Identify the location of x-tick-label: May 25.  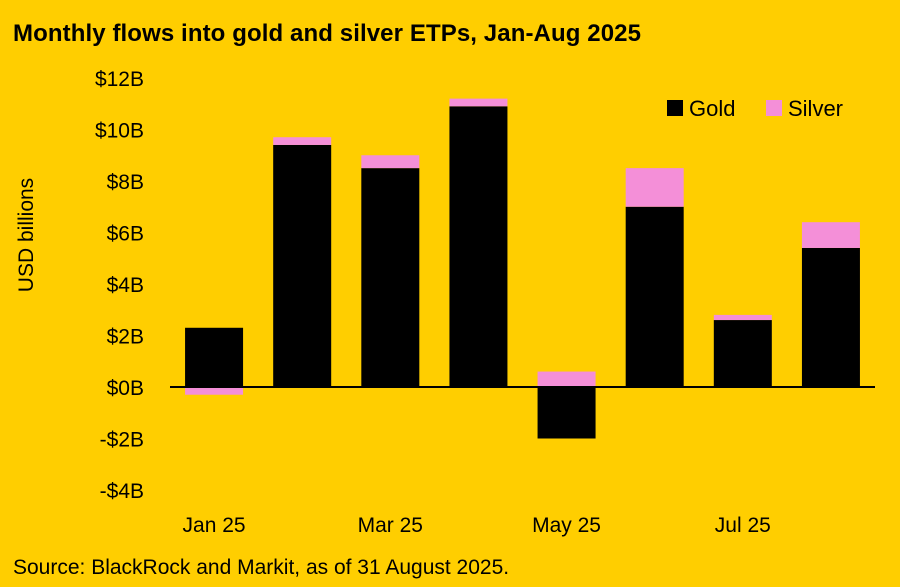
(566, 525).